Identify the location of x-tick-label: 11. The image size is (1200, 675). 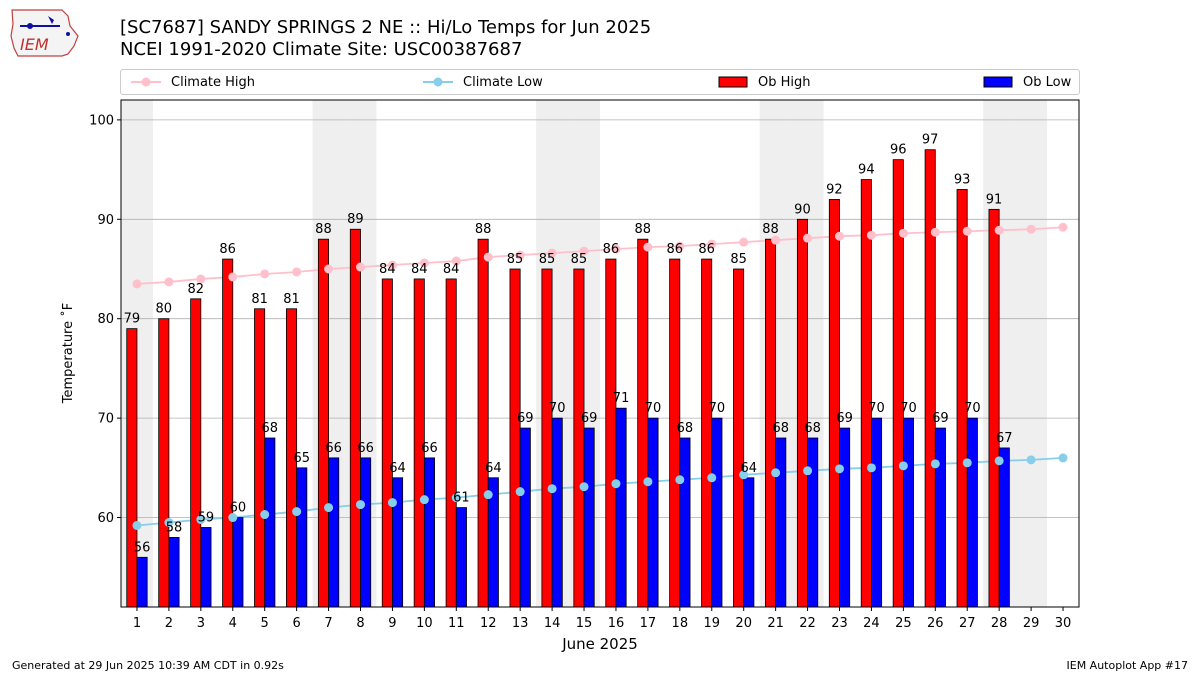
(456, 623).